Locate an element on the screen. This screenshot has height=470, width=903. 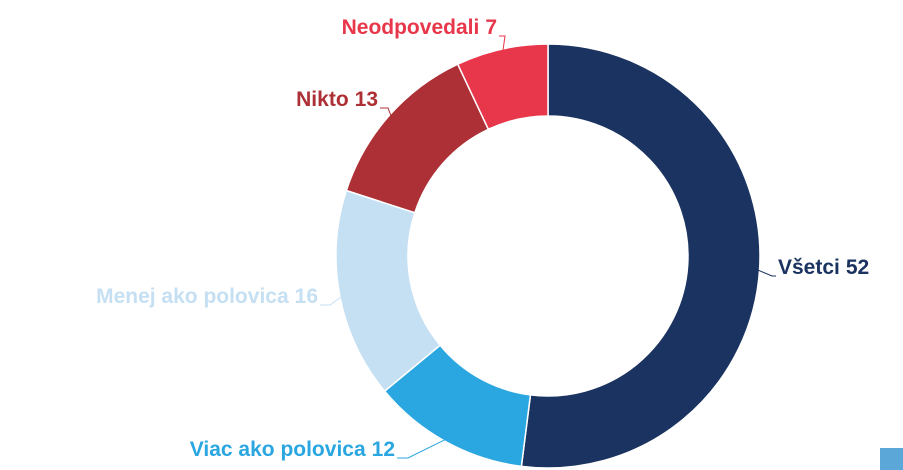
data-label: Viac ako polovica 12 is located at coordinates (292, 449).